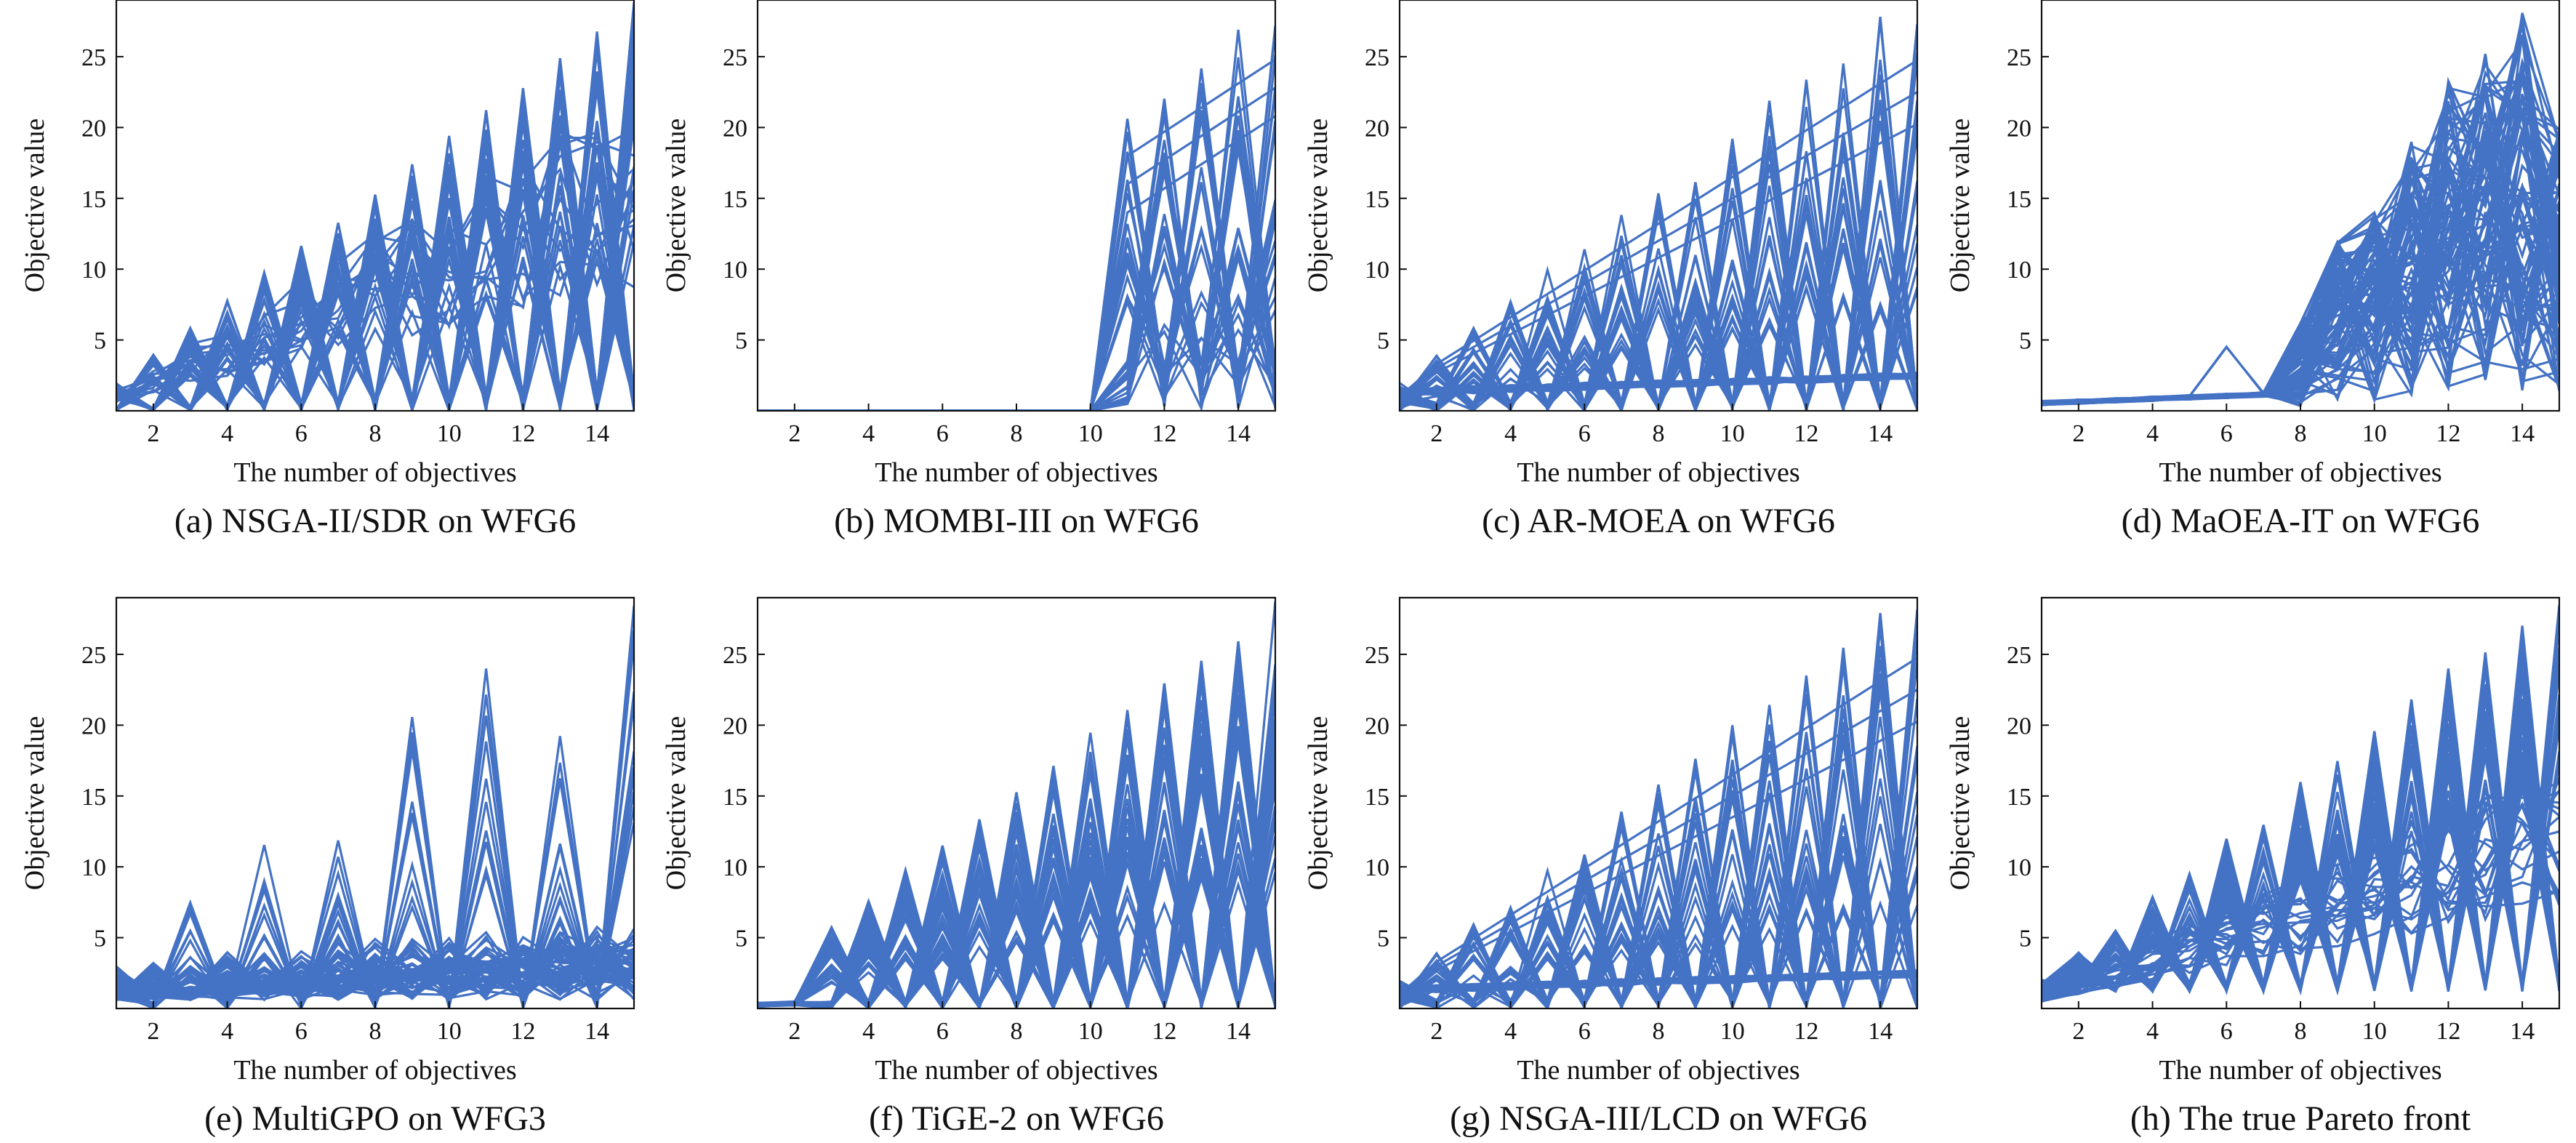 The width and height of the screenshot is (2576, 1143). I want to click on subplot-caption: (a) NSGA-II/SDR on WFG6, so click(375, 521).